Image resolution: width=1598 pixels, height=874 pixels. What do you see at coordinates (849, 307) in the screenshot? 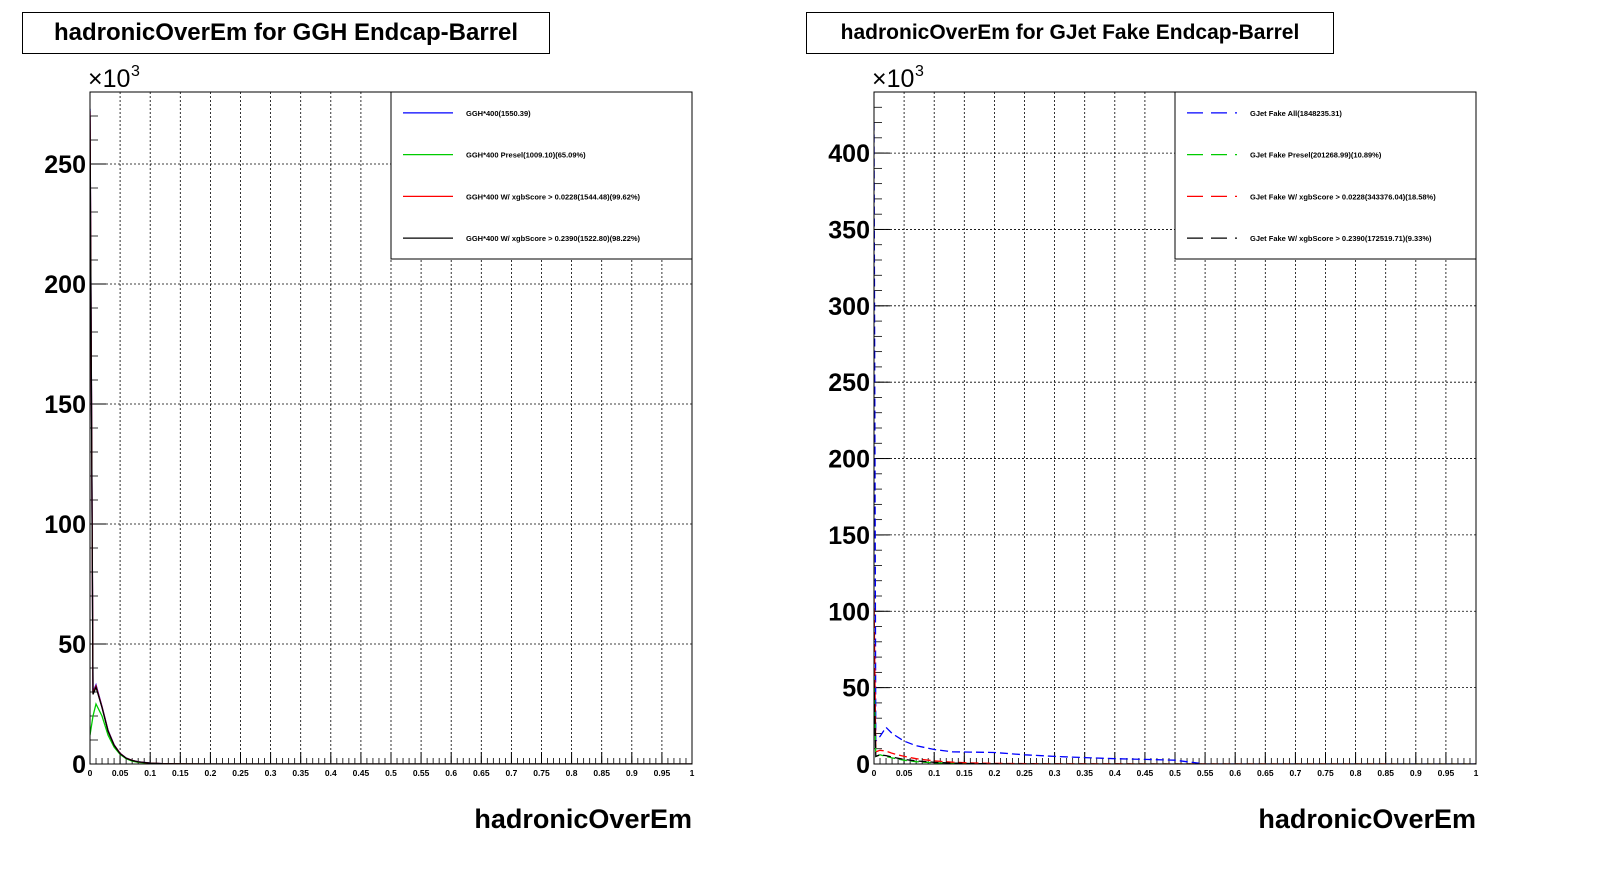
I see `y-tick-label: 300` at bounding box center [849, 307].